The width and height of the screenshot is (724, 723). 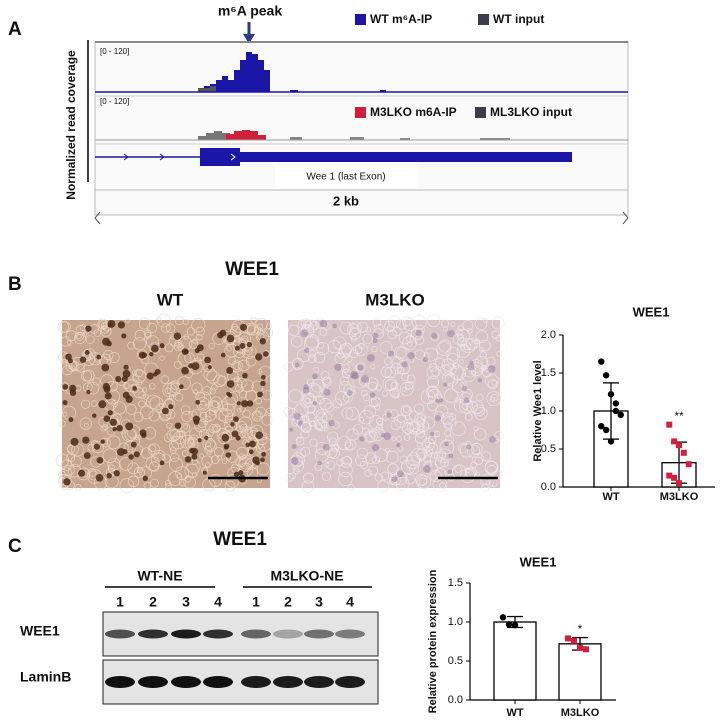 What do you see at coordinates (153, 602) in the screenshot?
I see `lane-label: 2` at bounding box center [153, 602].